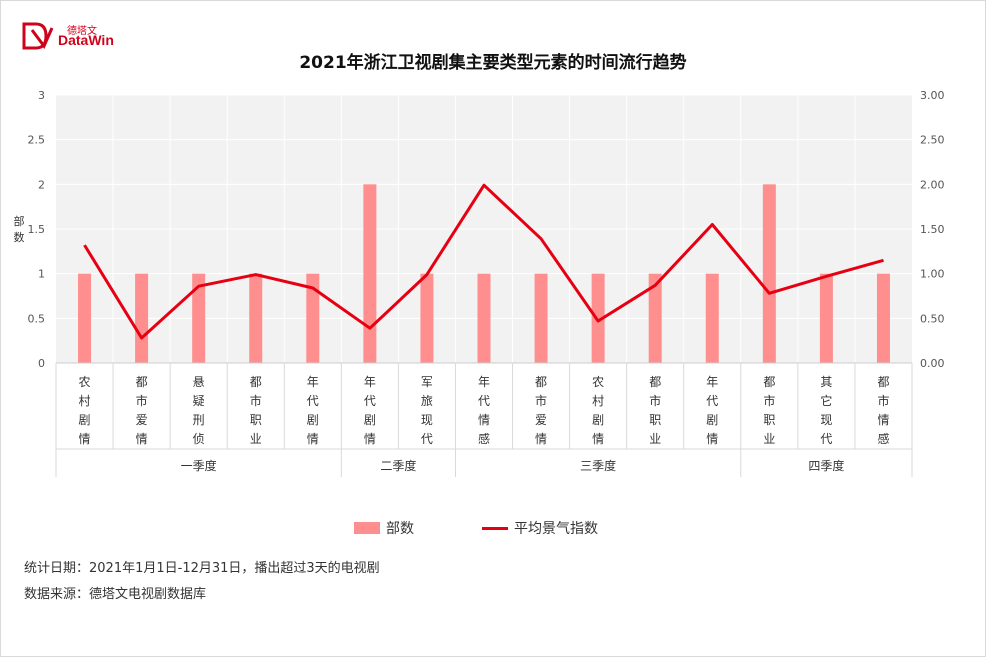 The image size is (986, 657). I want to click on x-tick-label: 旅, so click(427, 401).